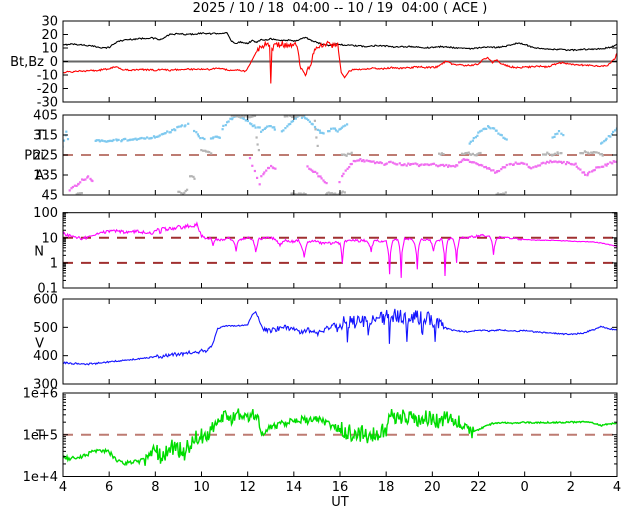 Image resolution: width=640 pixels, height=512 pixels. Describe the element at coordinates (39, 136) in the screenshot. I see `field-angles-axis-label: T` at that location.